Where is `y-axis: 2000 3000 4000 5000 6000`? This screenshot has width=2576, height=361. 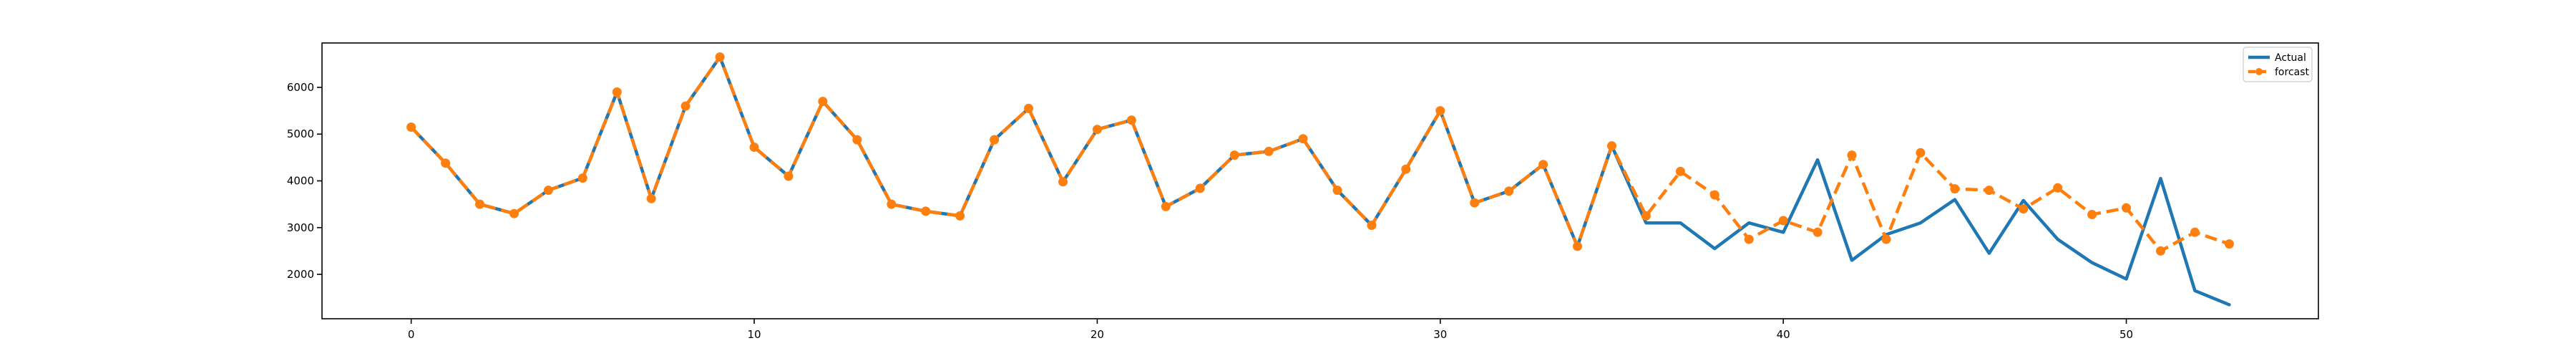 y-axis: 2000 3000 4000 5000 6000 is located at coordinates (304, 181).